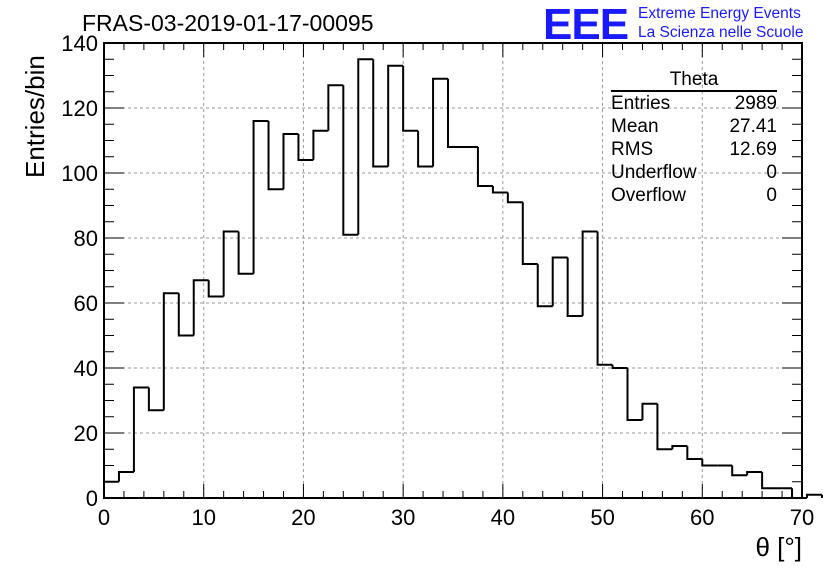  Describe the element at coordinates (35, 116) in the screenshot. I see `y-axis-label: Entries/bin` at that location.